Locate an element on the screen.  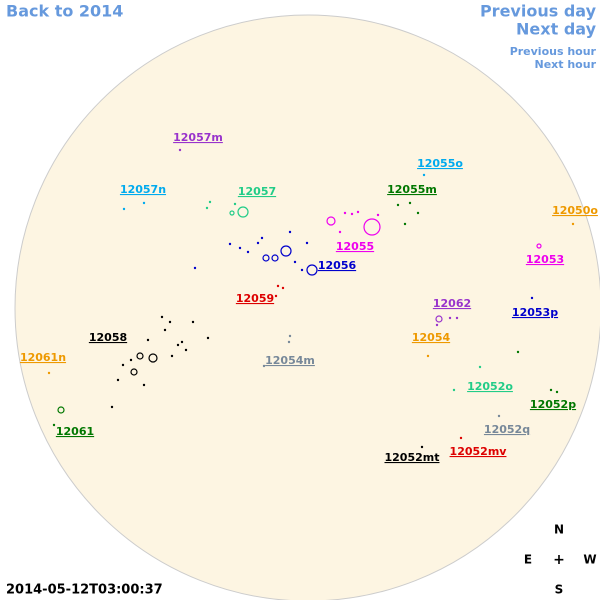
group-label: 12052q is located at coordinates (507, 429).